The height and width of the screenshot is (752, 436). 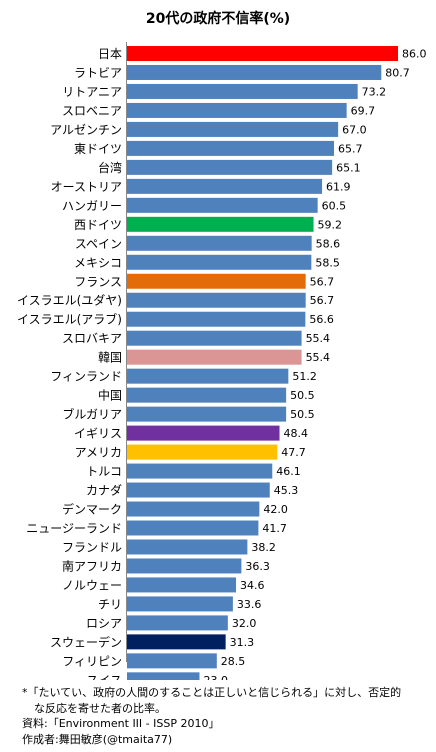 I want to click on footnote-line-2: な反応を寄せた者の比率。, so click(x=100, y=708).